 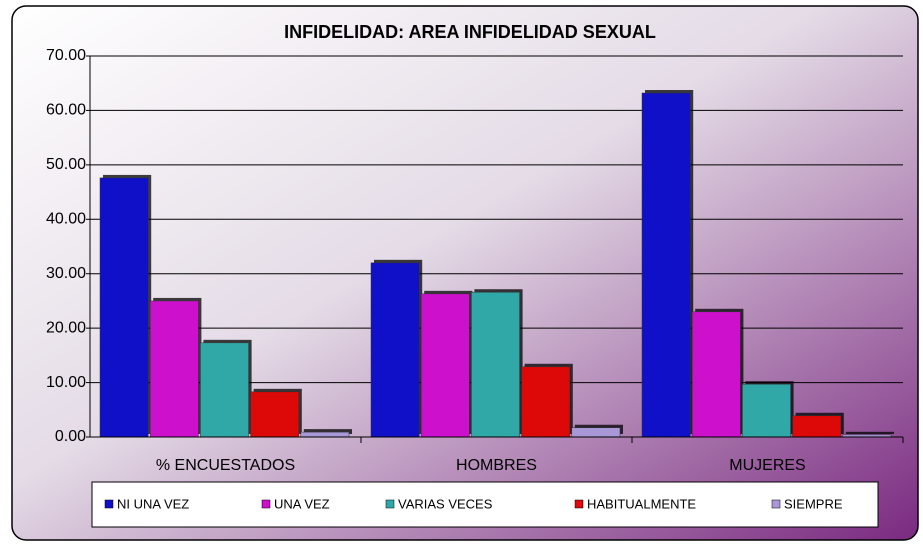 I want to click on x-tick-label: HOMBRES, so click(x=496, y=465).